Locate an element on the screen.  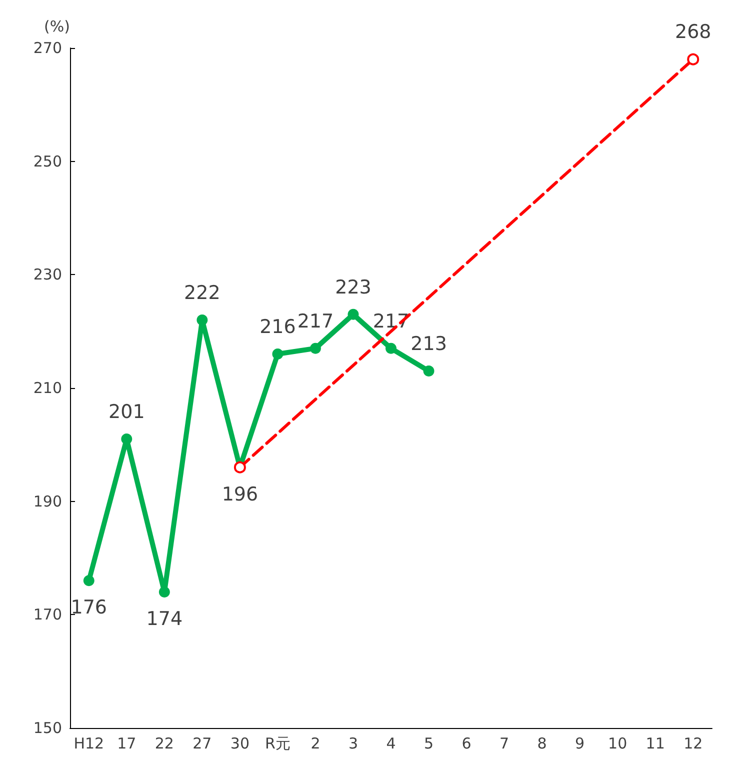
data-label: 174 is located at coordinates (164, 619).